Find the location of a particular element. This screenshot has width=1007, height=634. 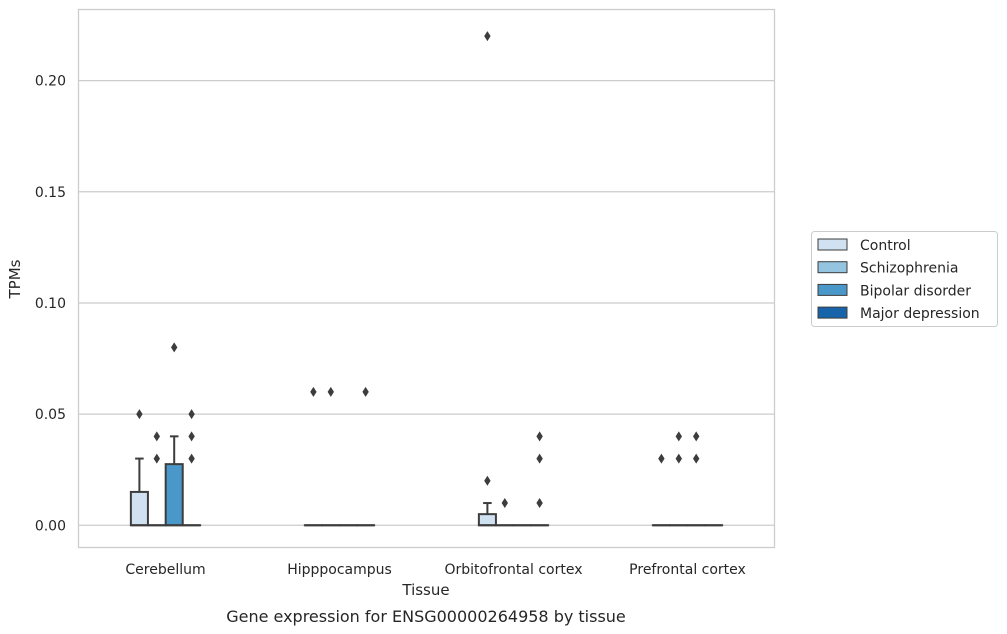

legend-label: Major depression is located at coordinates (920, 314).